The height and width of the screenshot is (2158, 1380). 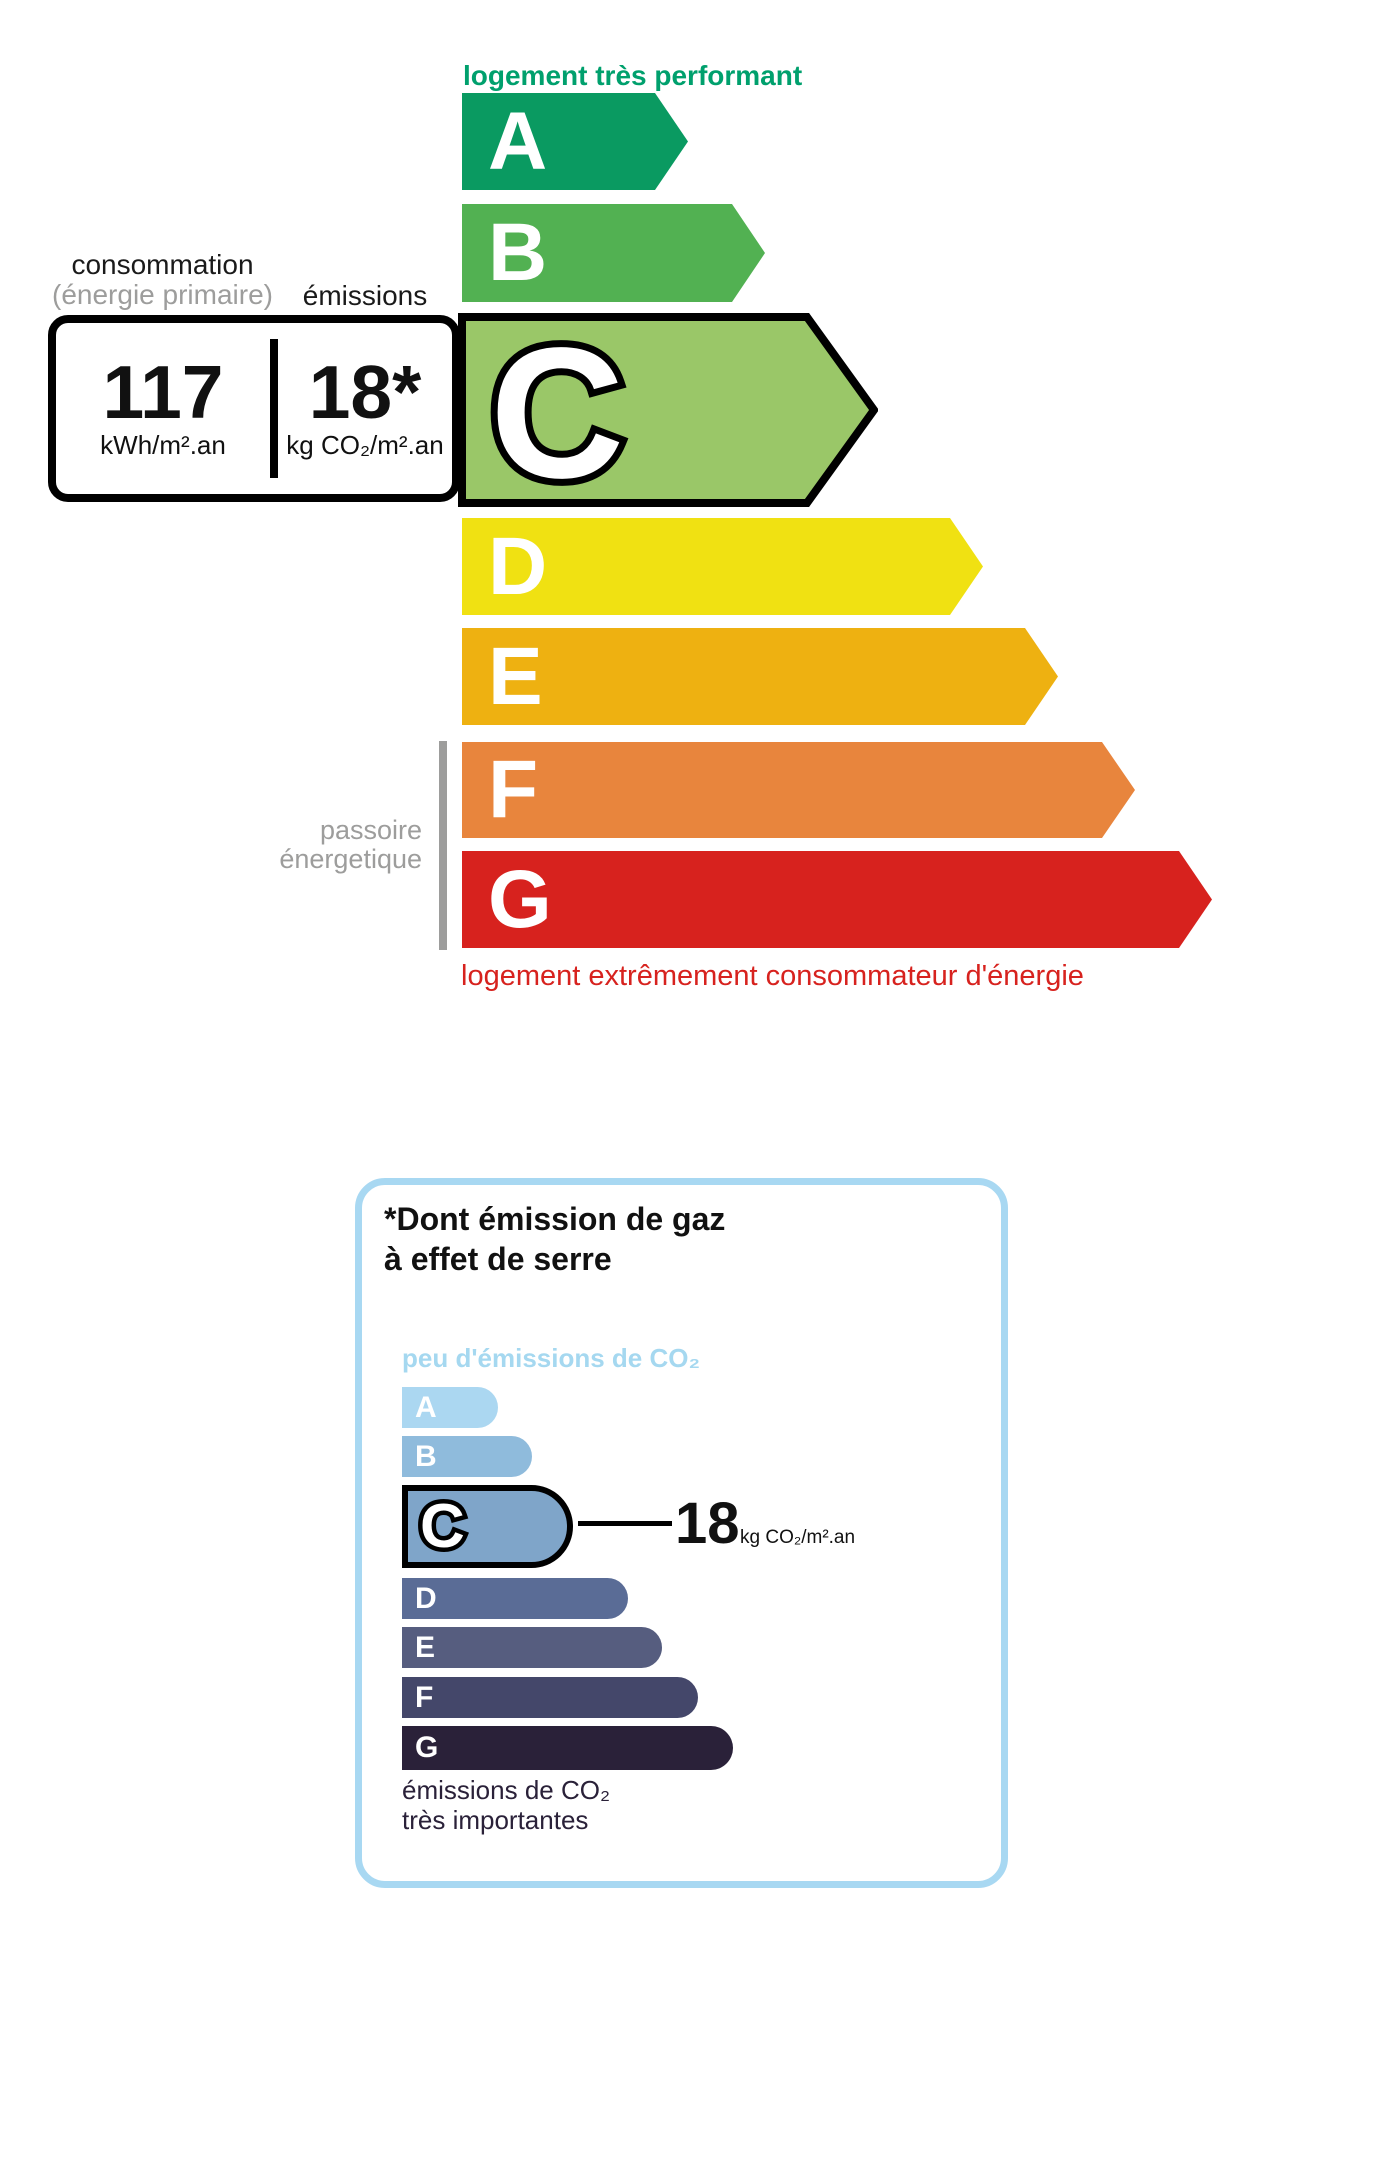 I want to click on co2-class-letter-c: C C, so click(x=443, y=1526).